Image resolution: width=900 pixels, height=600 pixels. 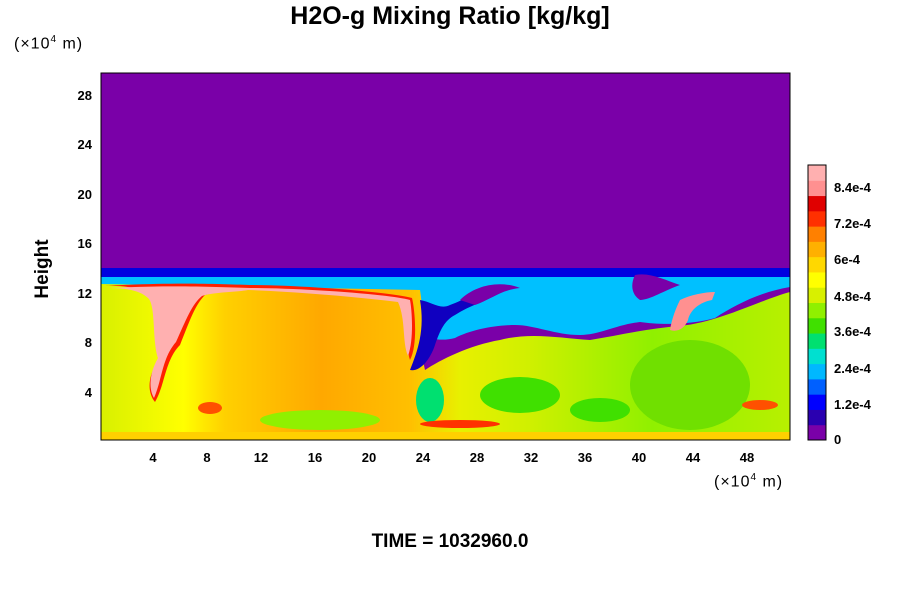 I want to click on colorbar-tick-label: 2.4e-4, so click(x=852, y=368).